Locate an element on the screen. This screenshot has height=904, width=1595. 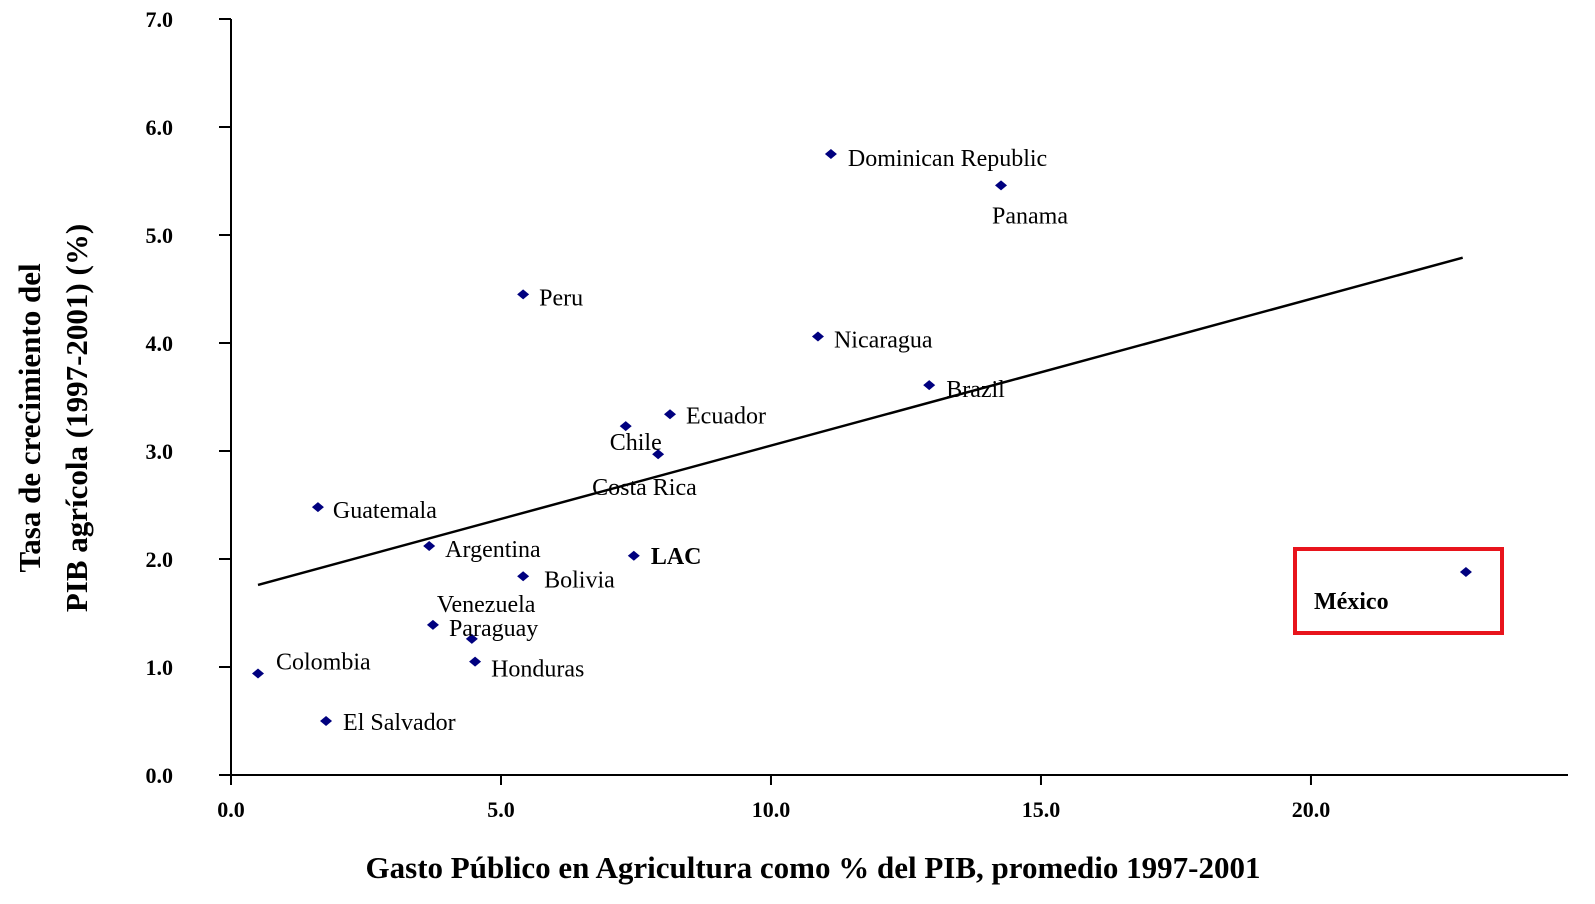
y-tick-label: 1.0 is located at coordinates (160, 667).